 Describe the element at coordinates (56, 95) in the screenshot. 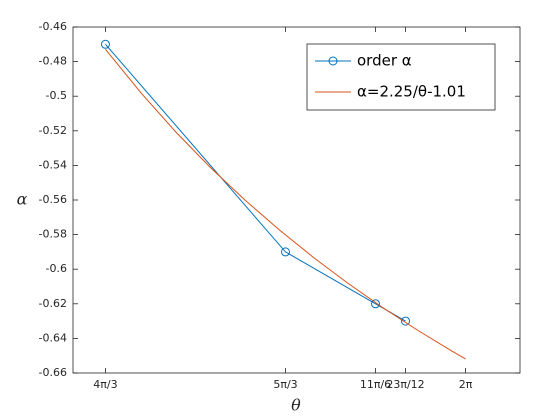

I see `y-tick-label: -0.5` at that location.